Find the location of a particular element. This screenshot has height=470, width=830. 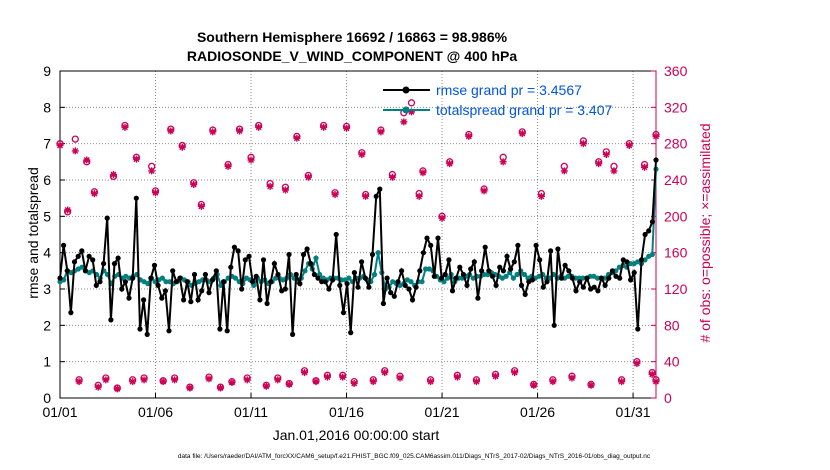

x-tick-label: 01/16 is located at coordinates (346, 412).